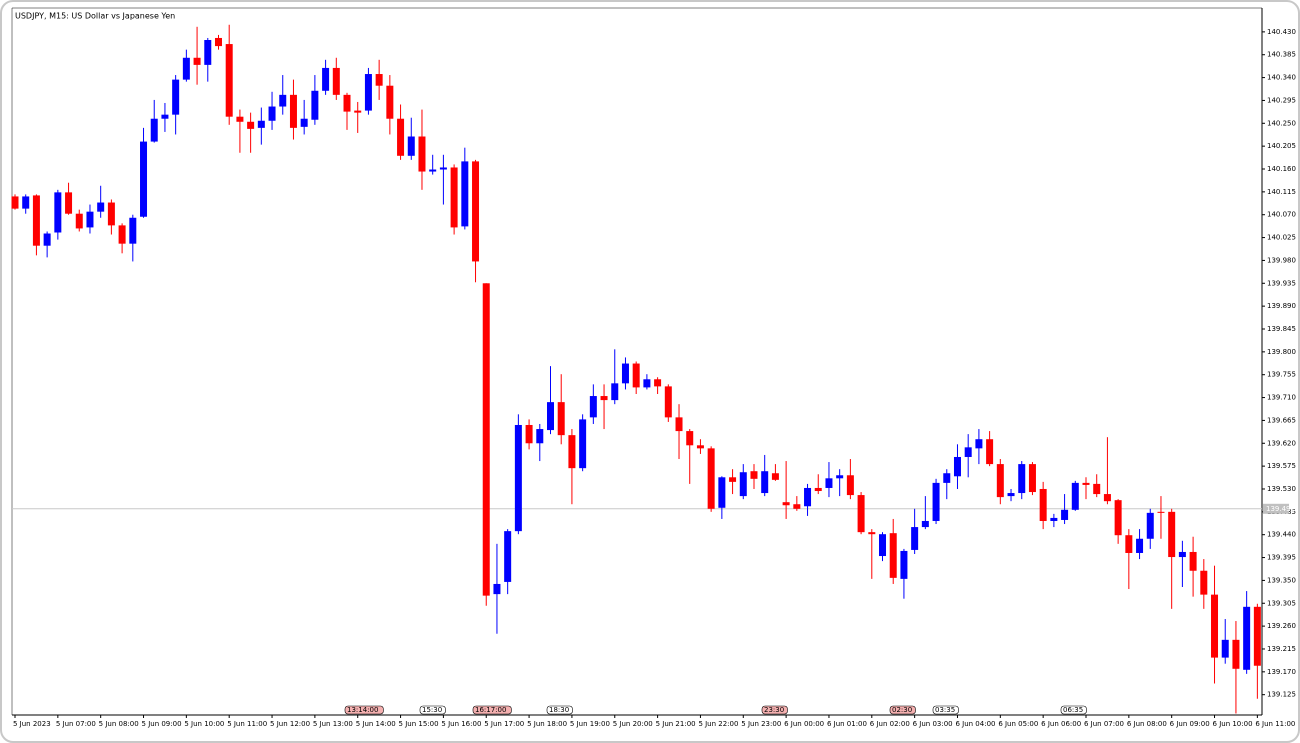  Describe the element at coordinates (804, 724) in the screenshot. I see `x-tick-label: 6 Jun 00:00` at that location.